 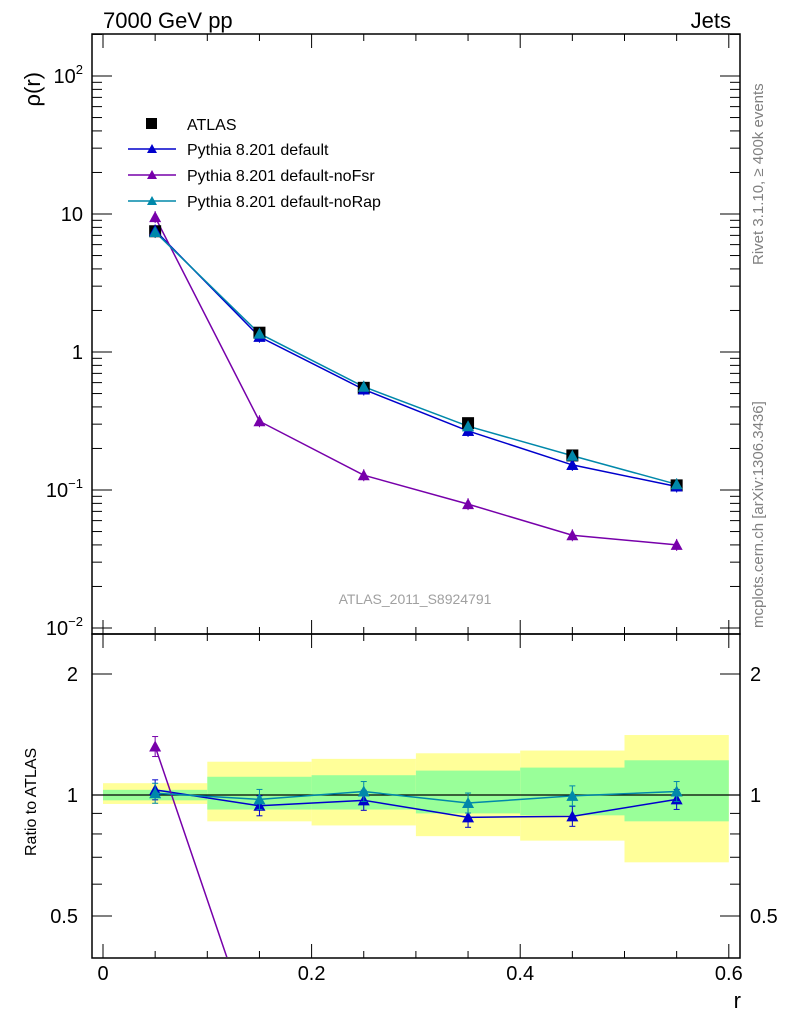 What do you see at coordinates (711, 20) in the screenshot?
I see `title-right: Jets` at bounding box center [711, 20].